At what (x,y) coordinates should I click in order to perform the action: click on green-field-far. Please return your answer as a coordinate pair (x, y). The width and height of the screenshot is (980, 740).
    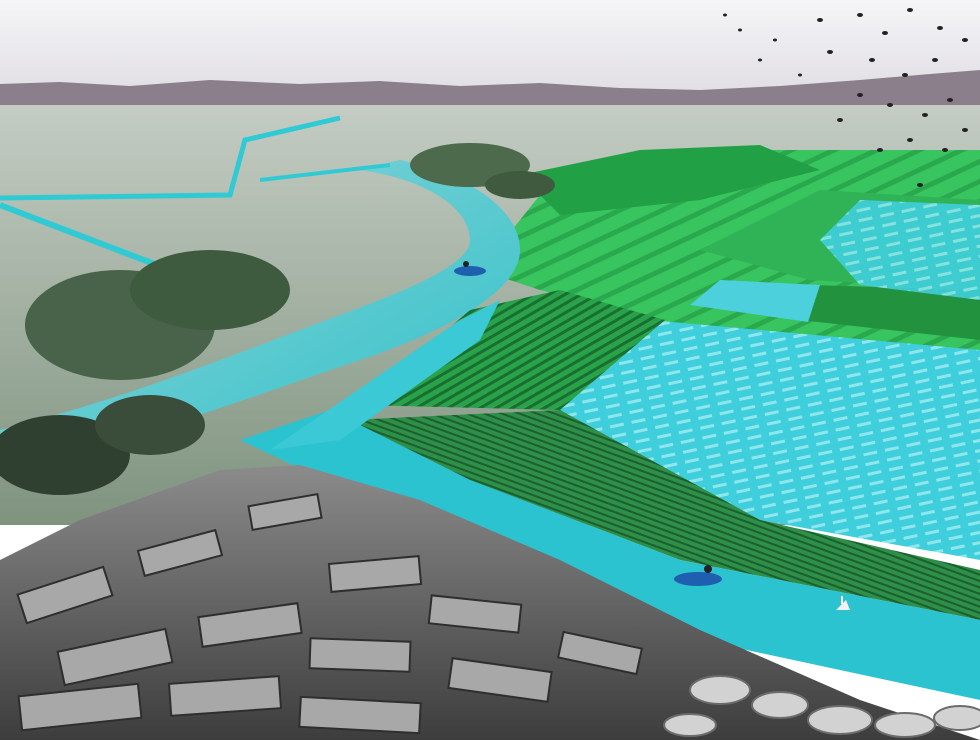
    Looking at the image, I should click on (670, 180).